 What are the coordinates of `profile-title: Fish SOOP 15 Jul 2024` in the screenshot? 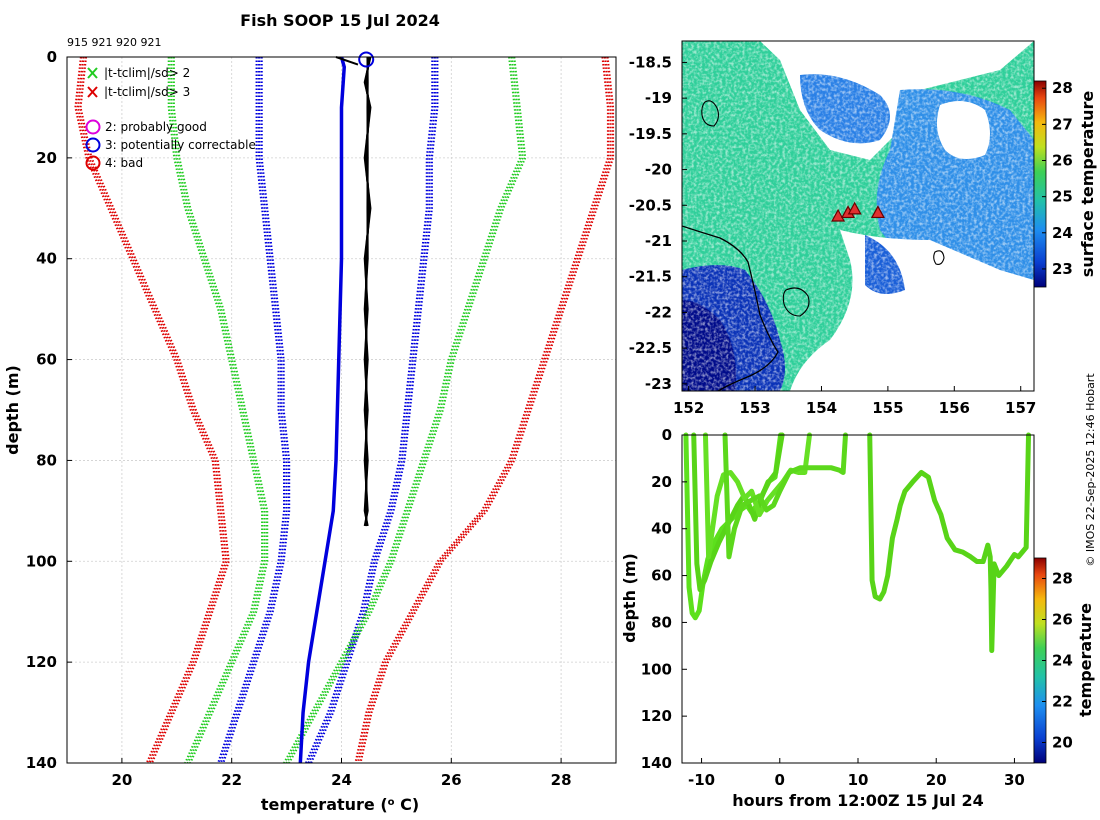 It's located at (340, 20).